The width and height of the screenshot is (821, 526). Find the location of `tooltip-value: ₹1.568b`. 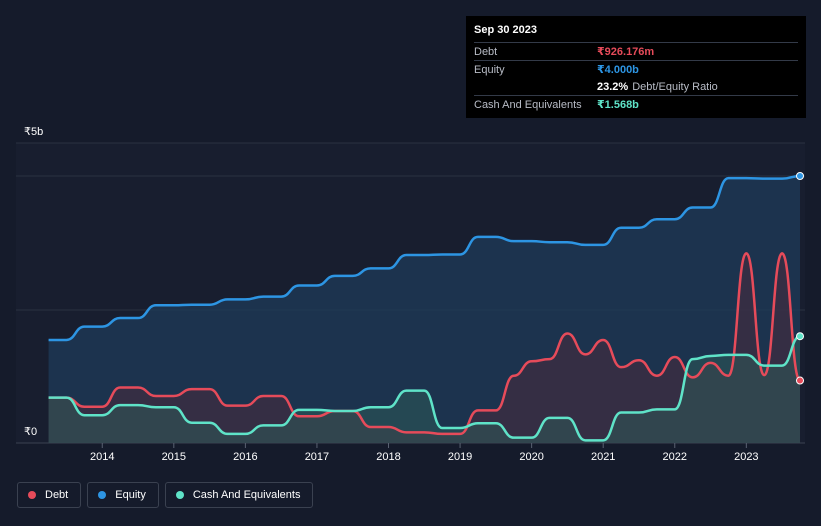

tooltip-value: ₹1.568b is located at coordinates (618, 105).